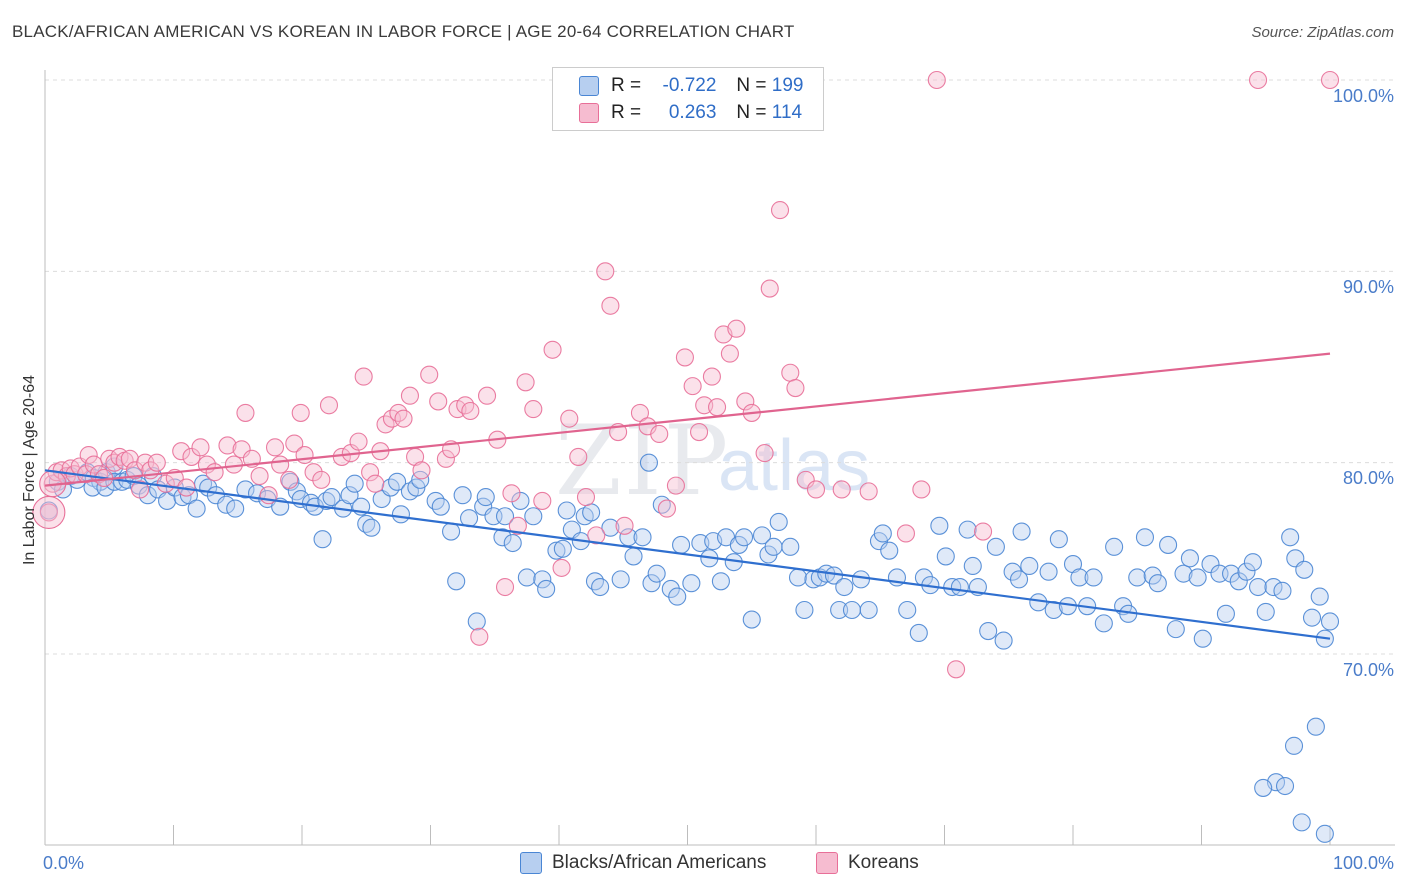 This screenshot has width=1406, height=892. Describe the element at coordinates (688, 99) in the screenshot. I see `stats-legend: R = -0.722 N = 199 R = 0.263 N = 114` at that location.